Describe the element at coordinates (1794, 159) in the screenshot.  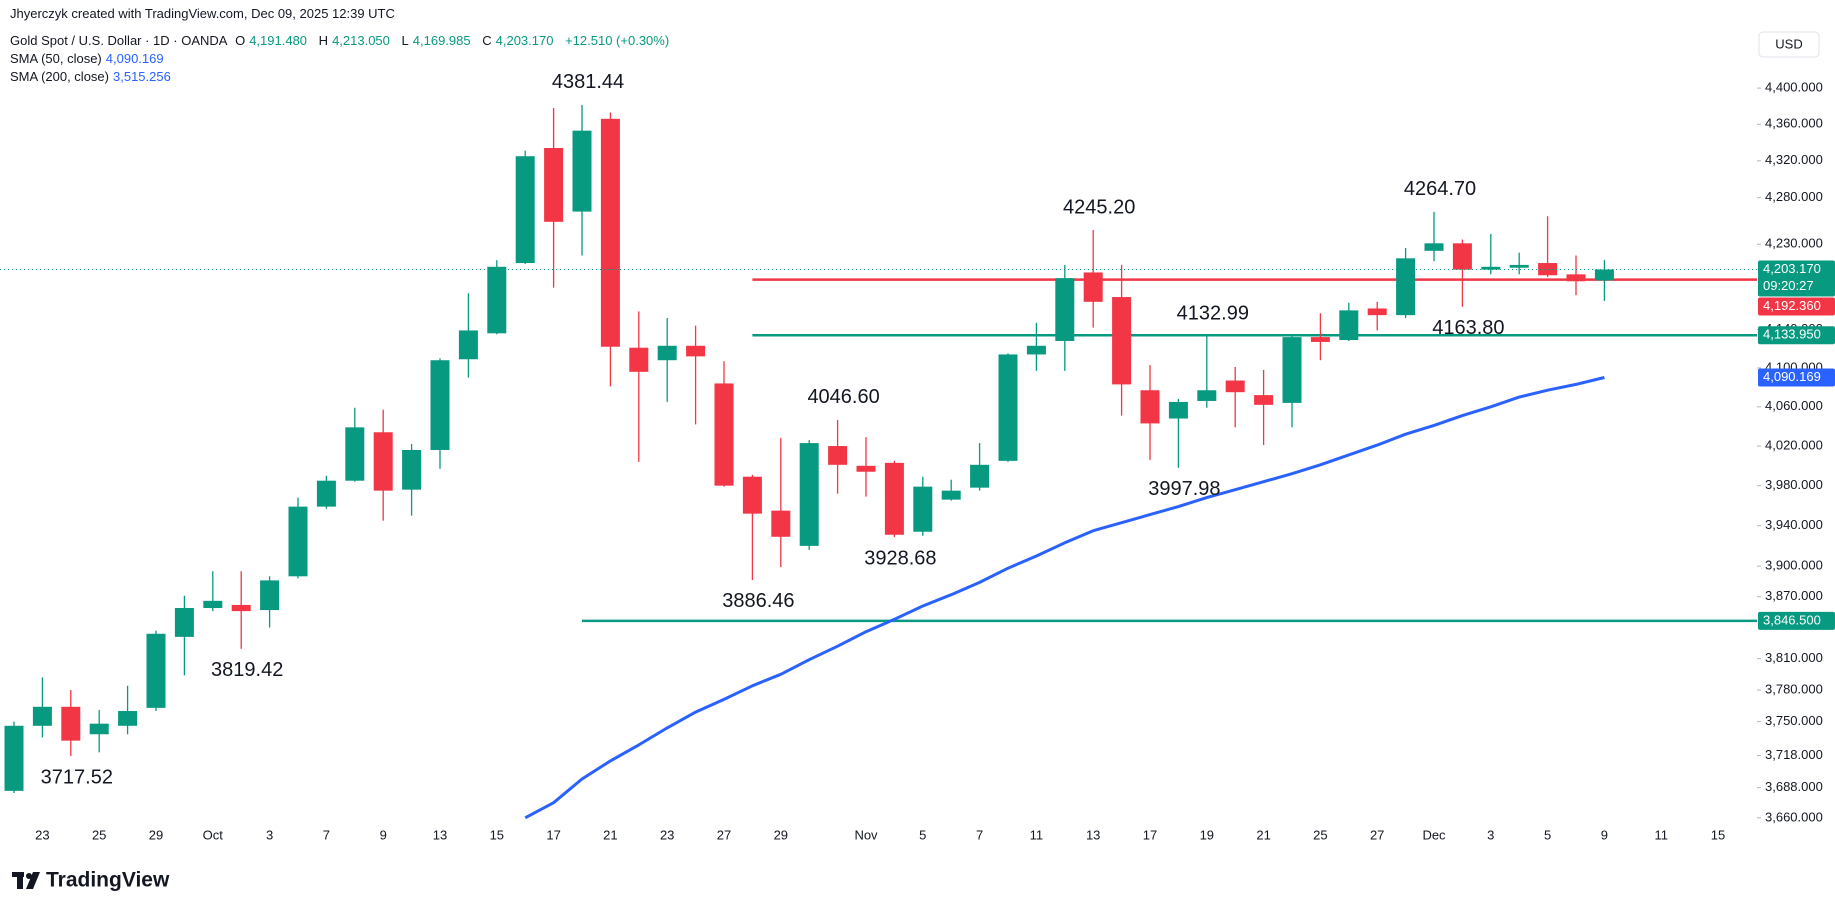
I see `y-tick-label: 4,320.000` at that location.